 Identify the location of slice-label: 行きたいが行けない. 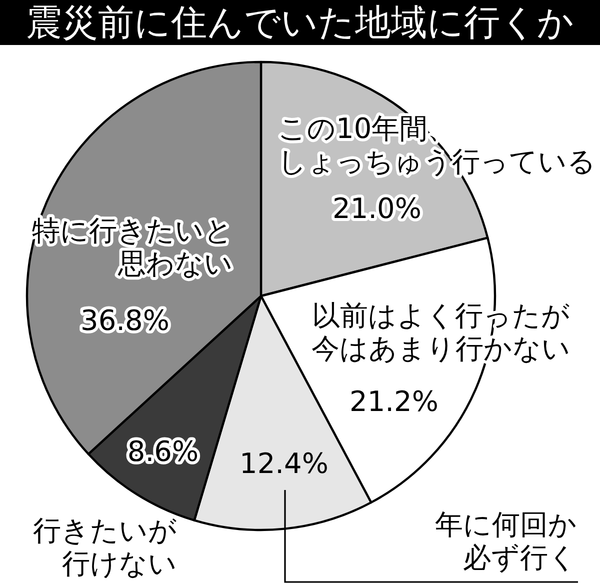
(105, 547).